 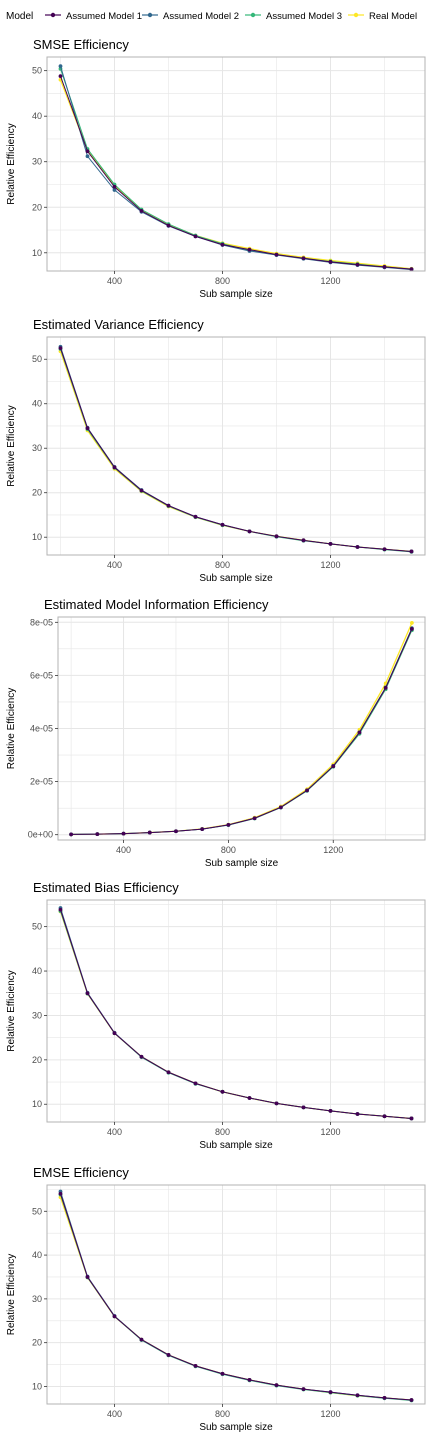 I want to click on chart-title: SMSE Efficiency, so click(x=81, y=44).